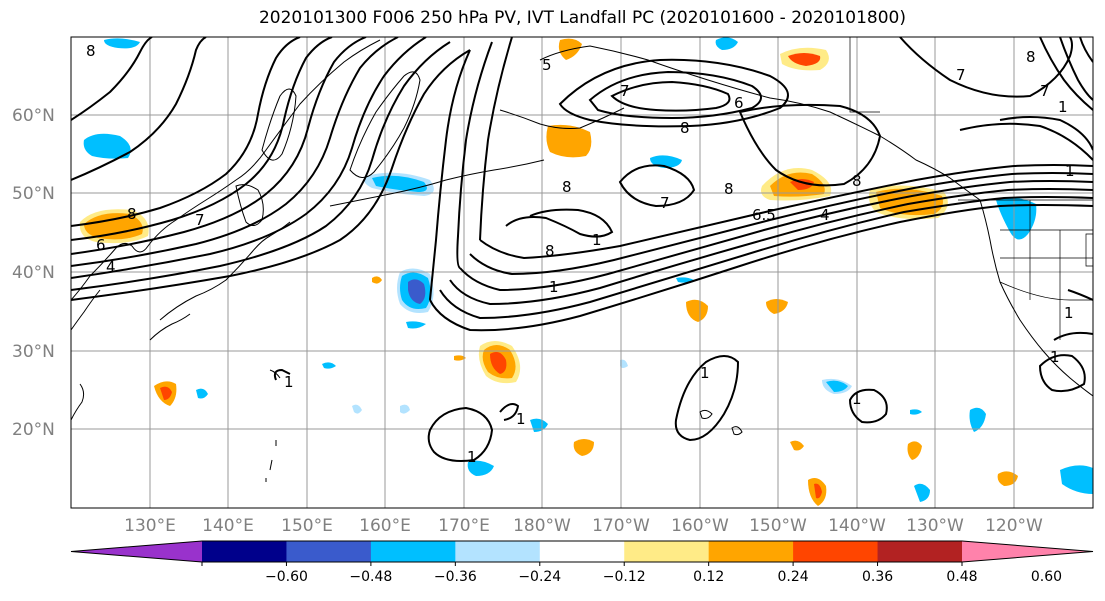  I want to click on colorbar-extension-low, so click(136, 551).